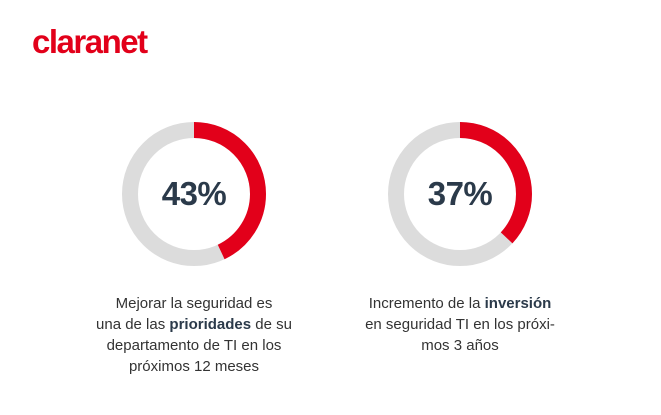 This screenshot has width=661, height=415. I want to click on claranet-logo: claranet, so click(90, 41).